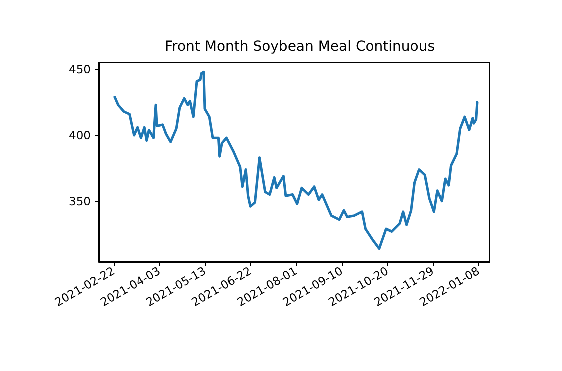  I want to click on y-tick-label: 450, so click(80, 69).